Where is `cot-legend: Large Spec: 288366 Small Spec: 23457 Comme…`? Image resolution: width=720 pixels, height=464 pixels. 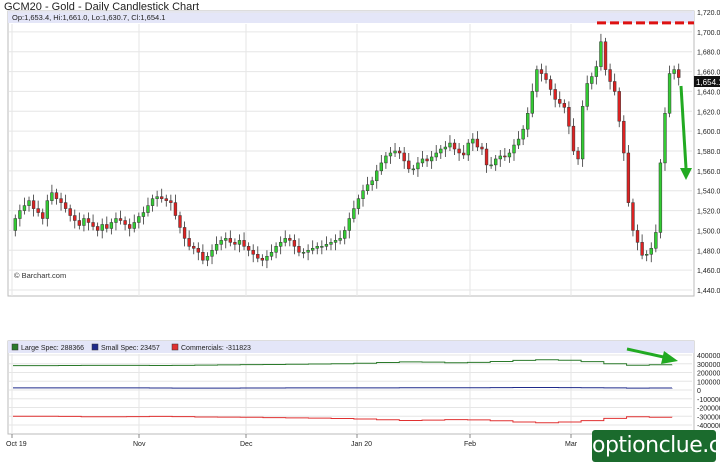
cot-legend: Large Spec: 288366 Small Spec: 23457 Comme… is located at coordinates (131, 347).